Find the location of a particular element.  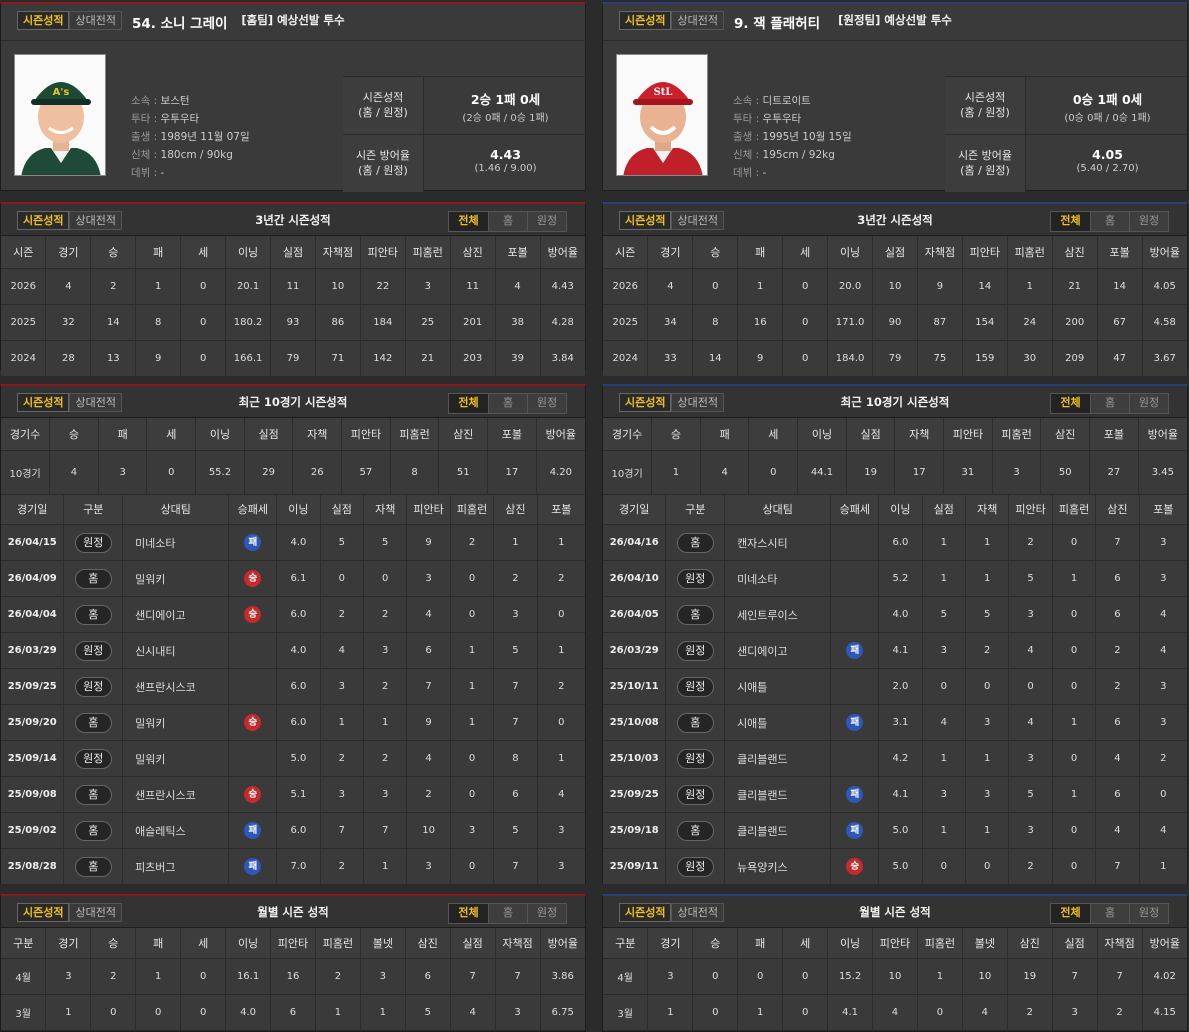

record-label: 시즌성적 is located at coordinates (383, 97).